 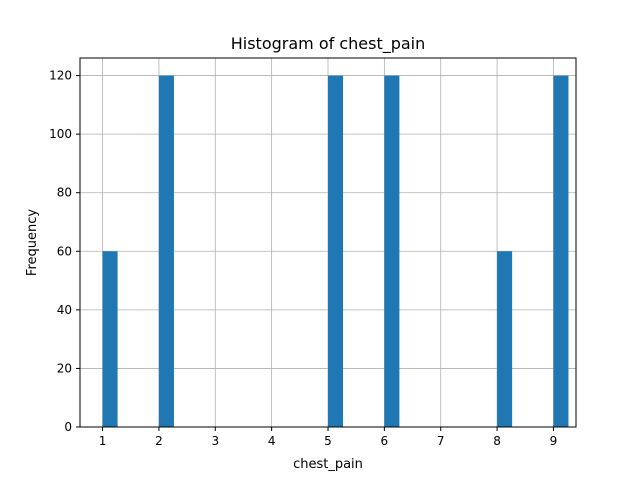 What do you see at coordinates (32, 242) in the screenshot?
I see `y-axis-label: Frequency` at bounding box center [32, 242].